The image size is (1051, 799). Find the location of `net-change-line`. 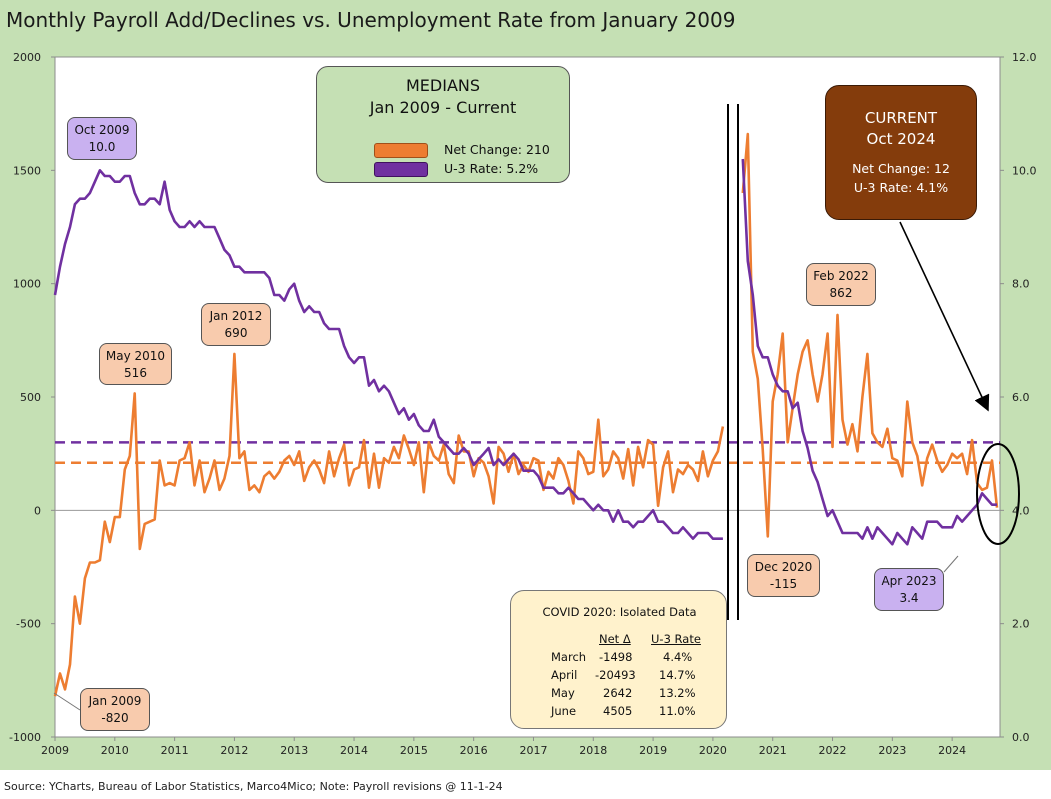

net-change-line is located at coordinates (870, 335).